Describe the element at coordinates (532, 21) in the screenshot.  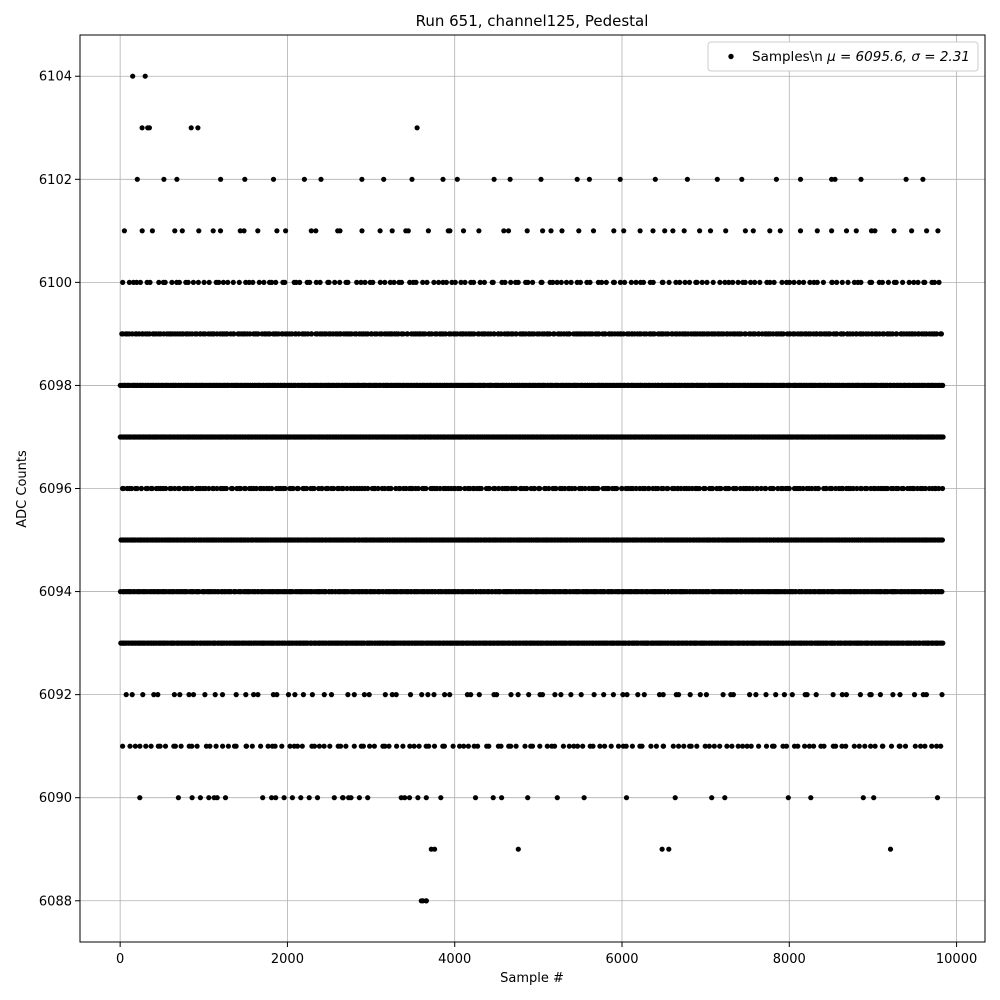
I see `chart-title: Run 651, channel125, Pedestal` at that location.